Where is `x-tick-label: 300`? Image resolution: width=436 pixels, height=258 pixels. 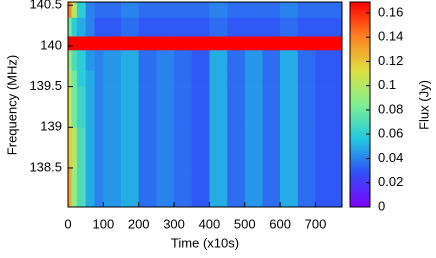 x-tick-label: 300 is located at coordinates (174, 223).